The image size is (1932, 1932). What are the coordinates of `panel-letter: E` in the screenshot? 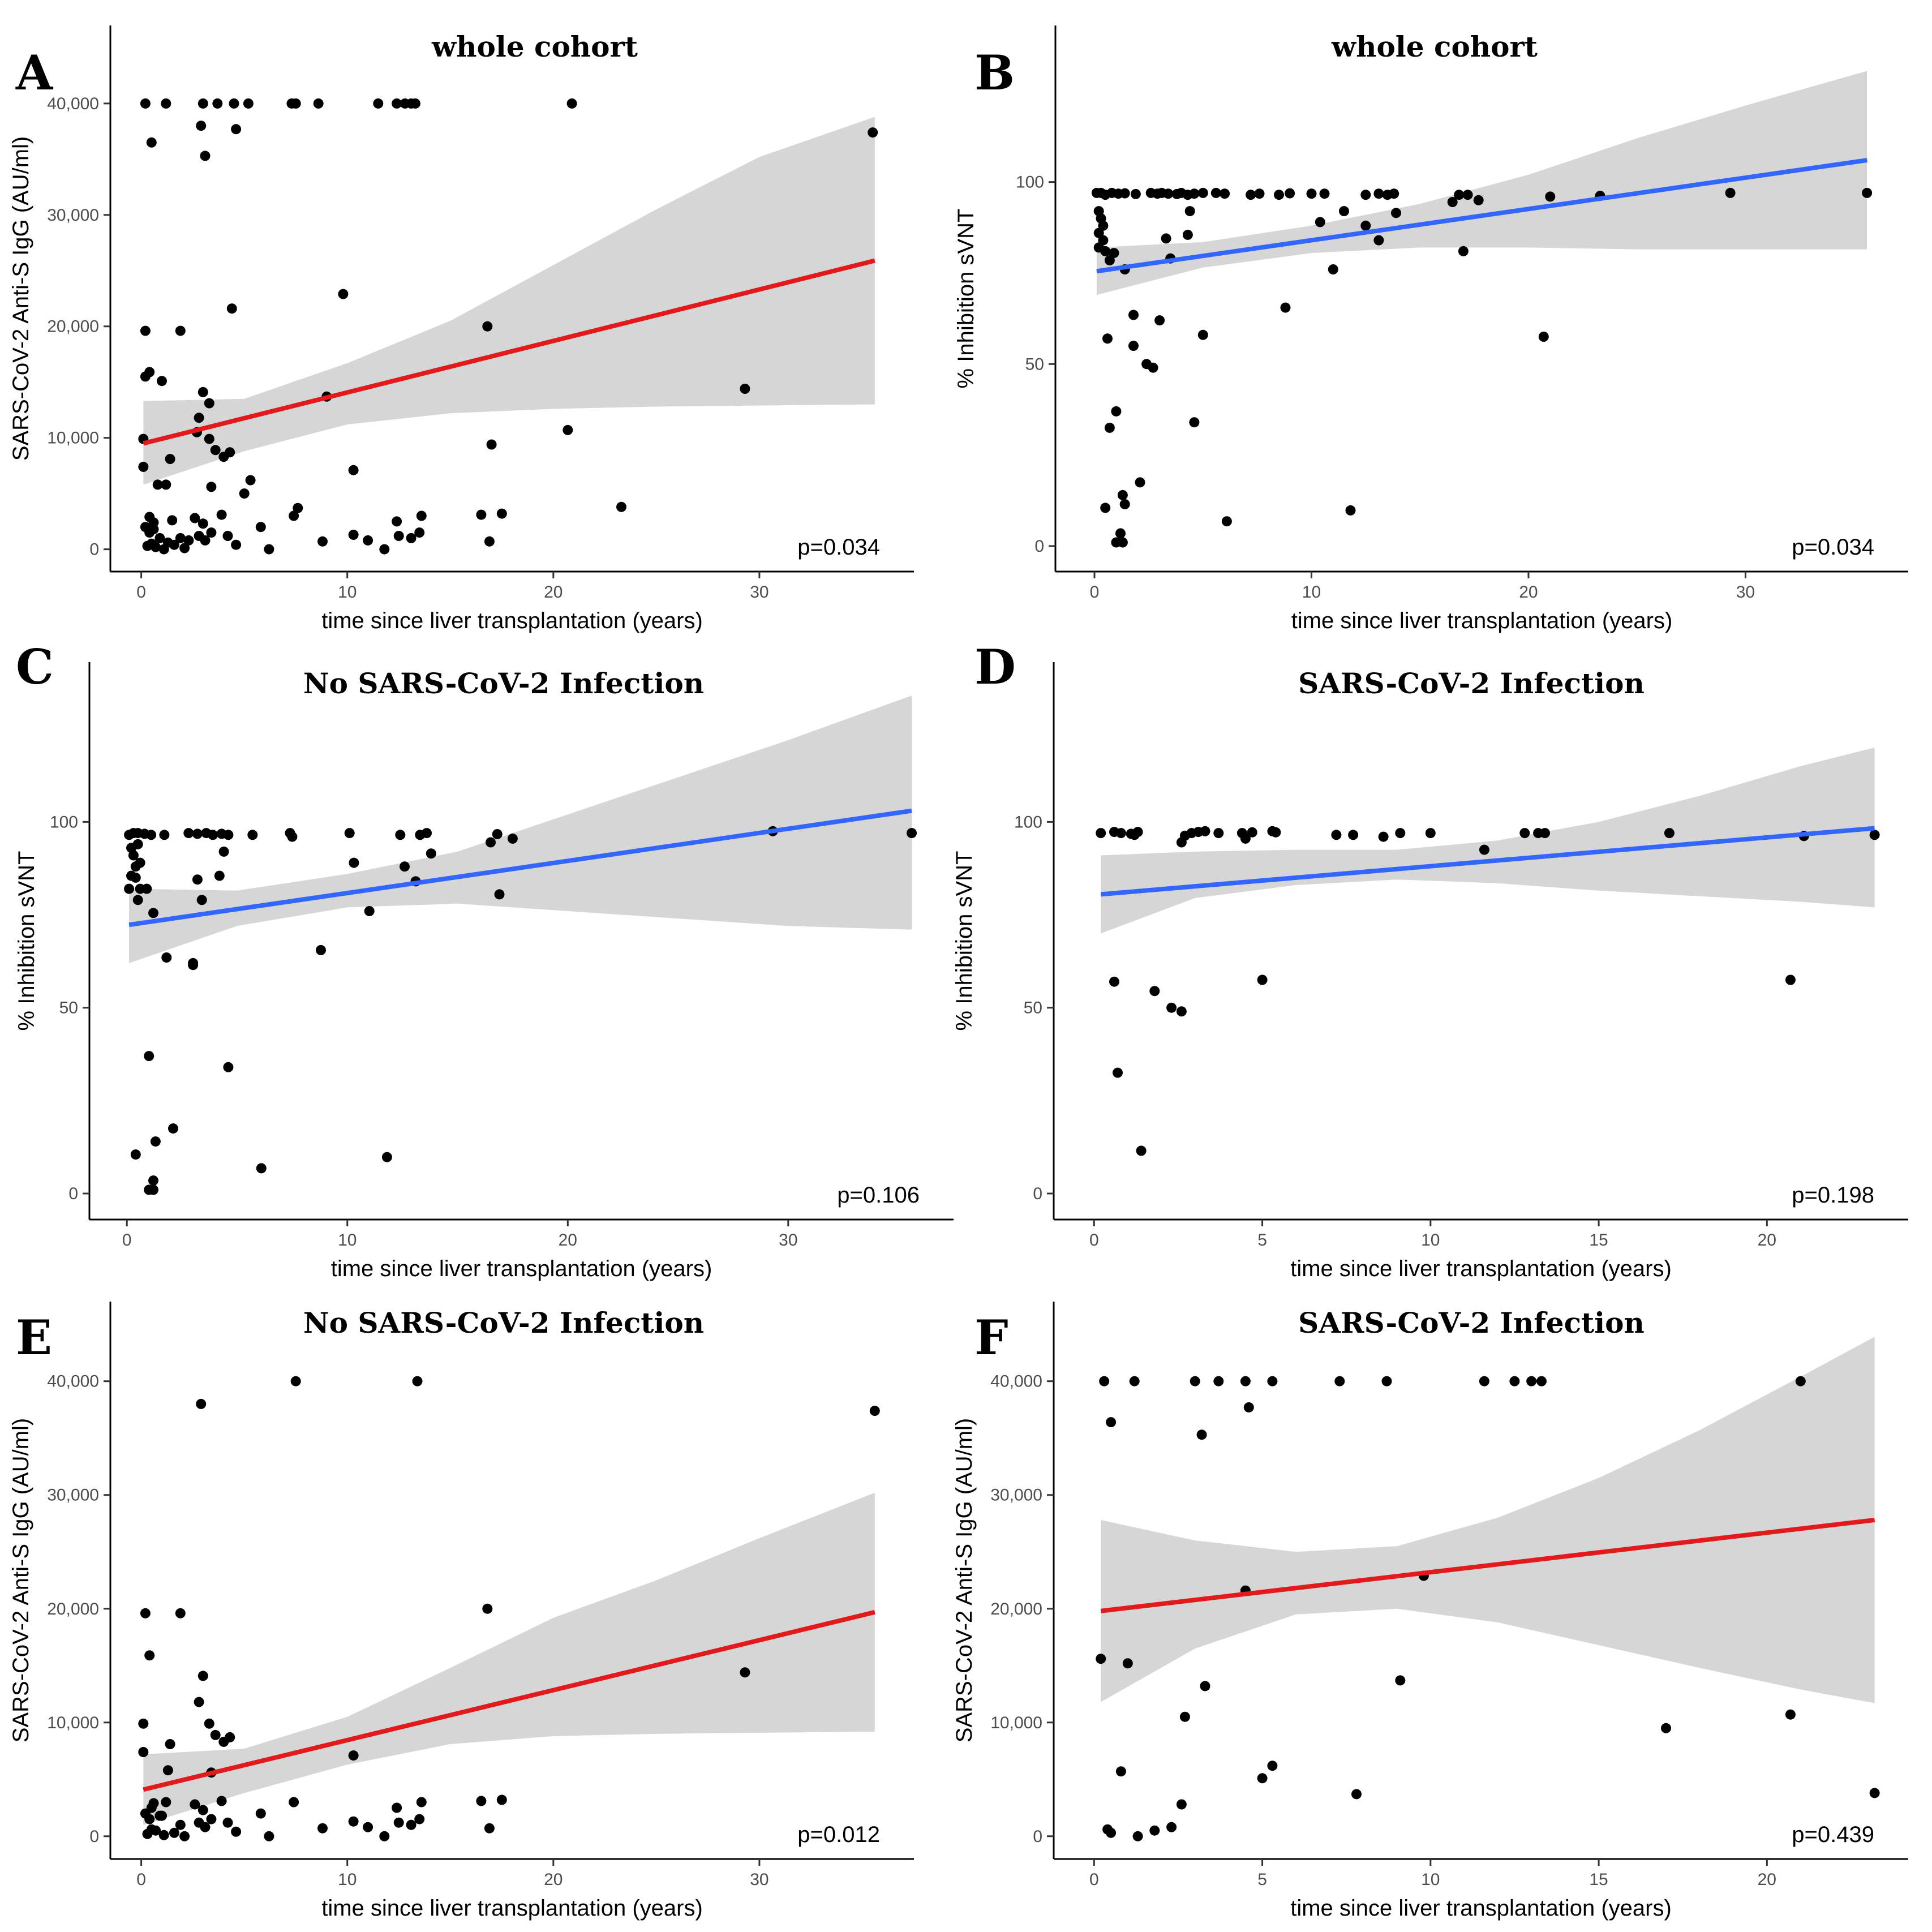 It's located at (34, 1338).